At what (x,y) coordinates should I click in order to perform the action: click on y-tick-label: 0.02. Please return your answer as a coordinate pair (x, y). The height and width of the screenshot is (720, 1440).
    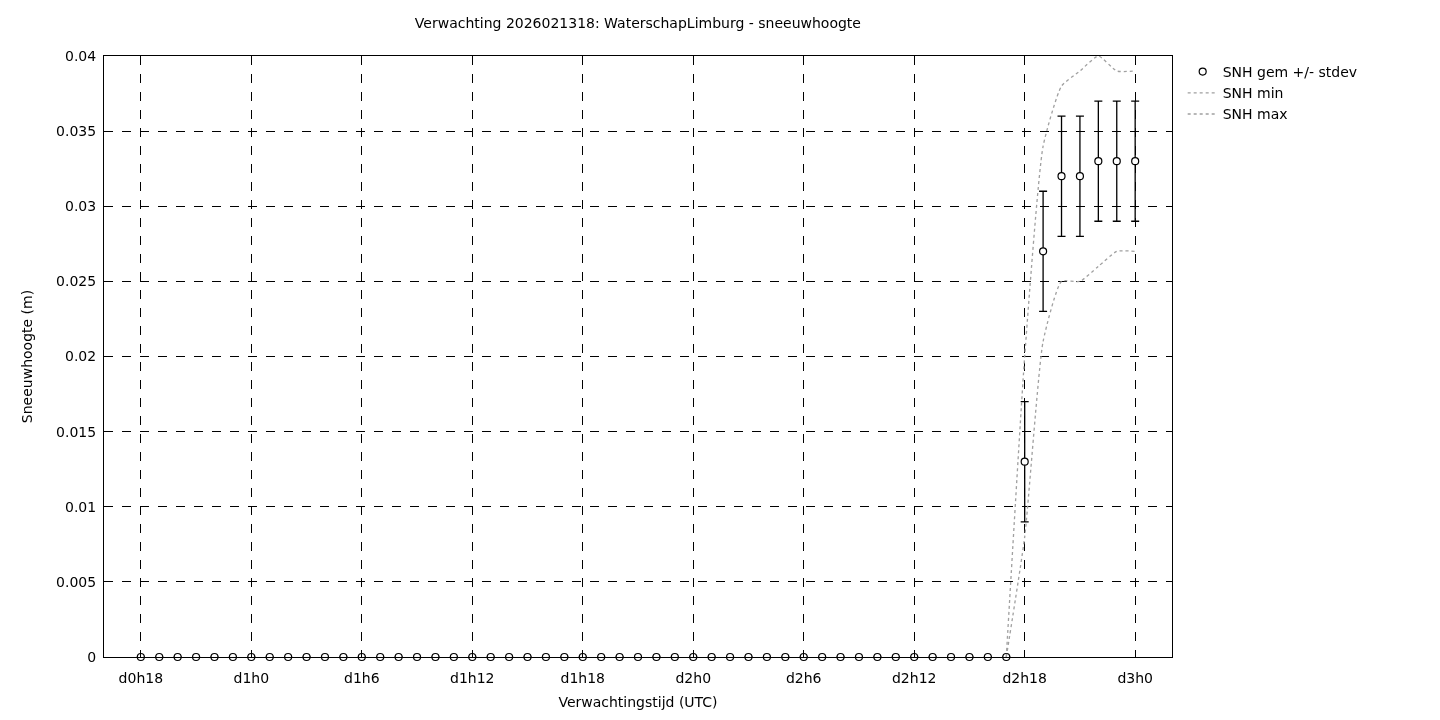
    Looking at the image, I should click on (81, 356).